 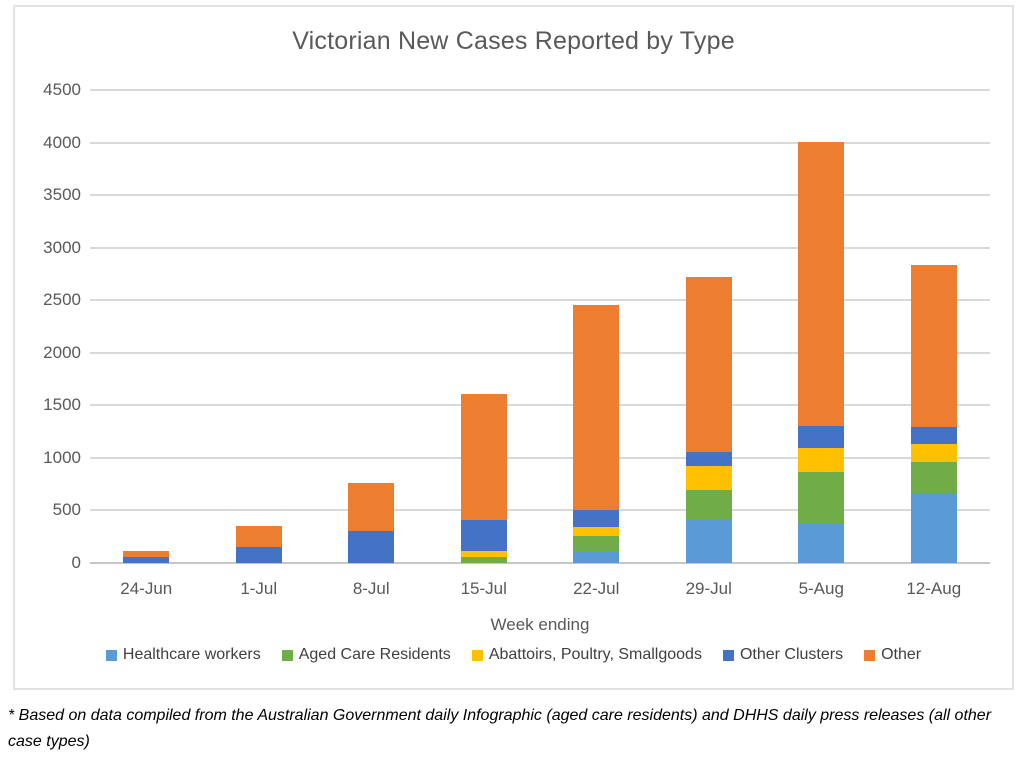 I want to click on bar-29-Jul, so click(x=708, y=326).